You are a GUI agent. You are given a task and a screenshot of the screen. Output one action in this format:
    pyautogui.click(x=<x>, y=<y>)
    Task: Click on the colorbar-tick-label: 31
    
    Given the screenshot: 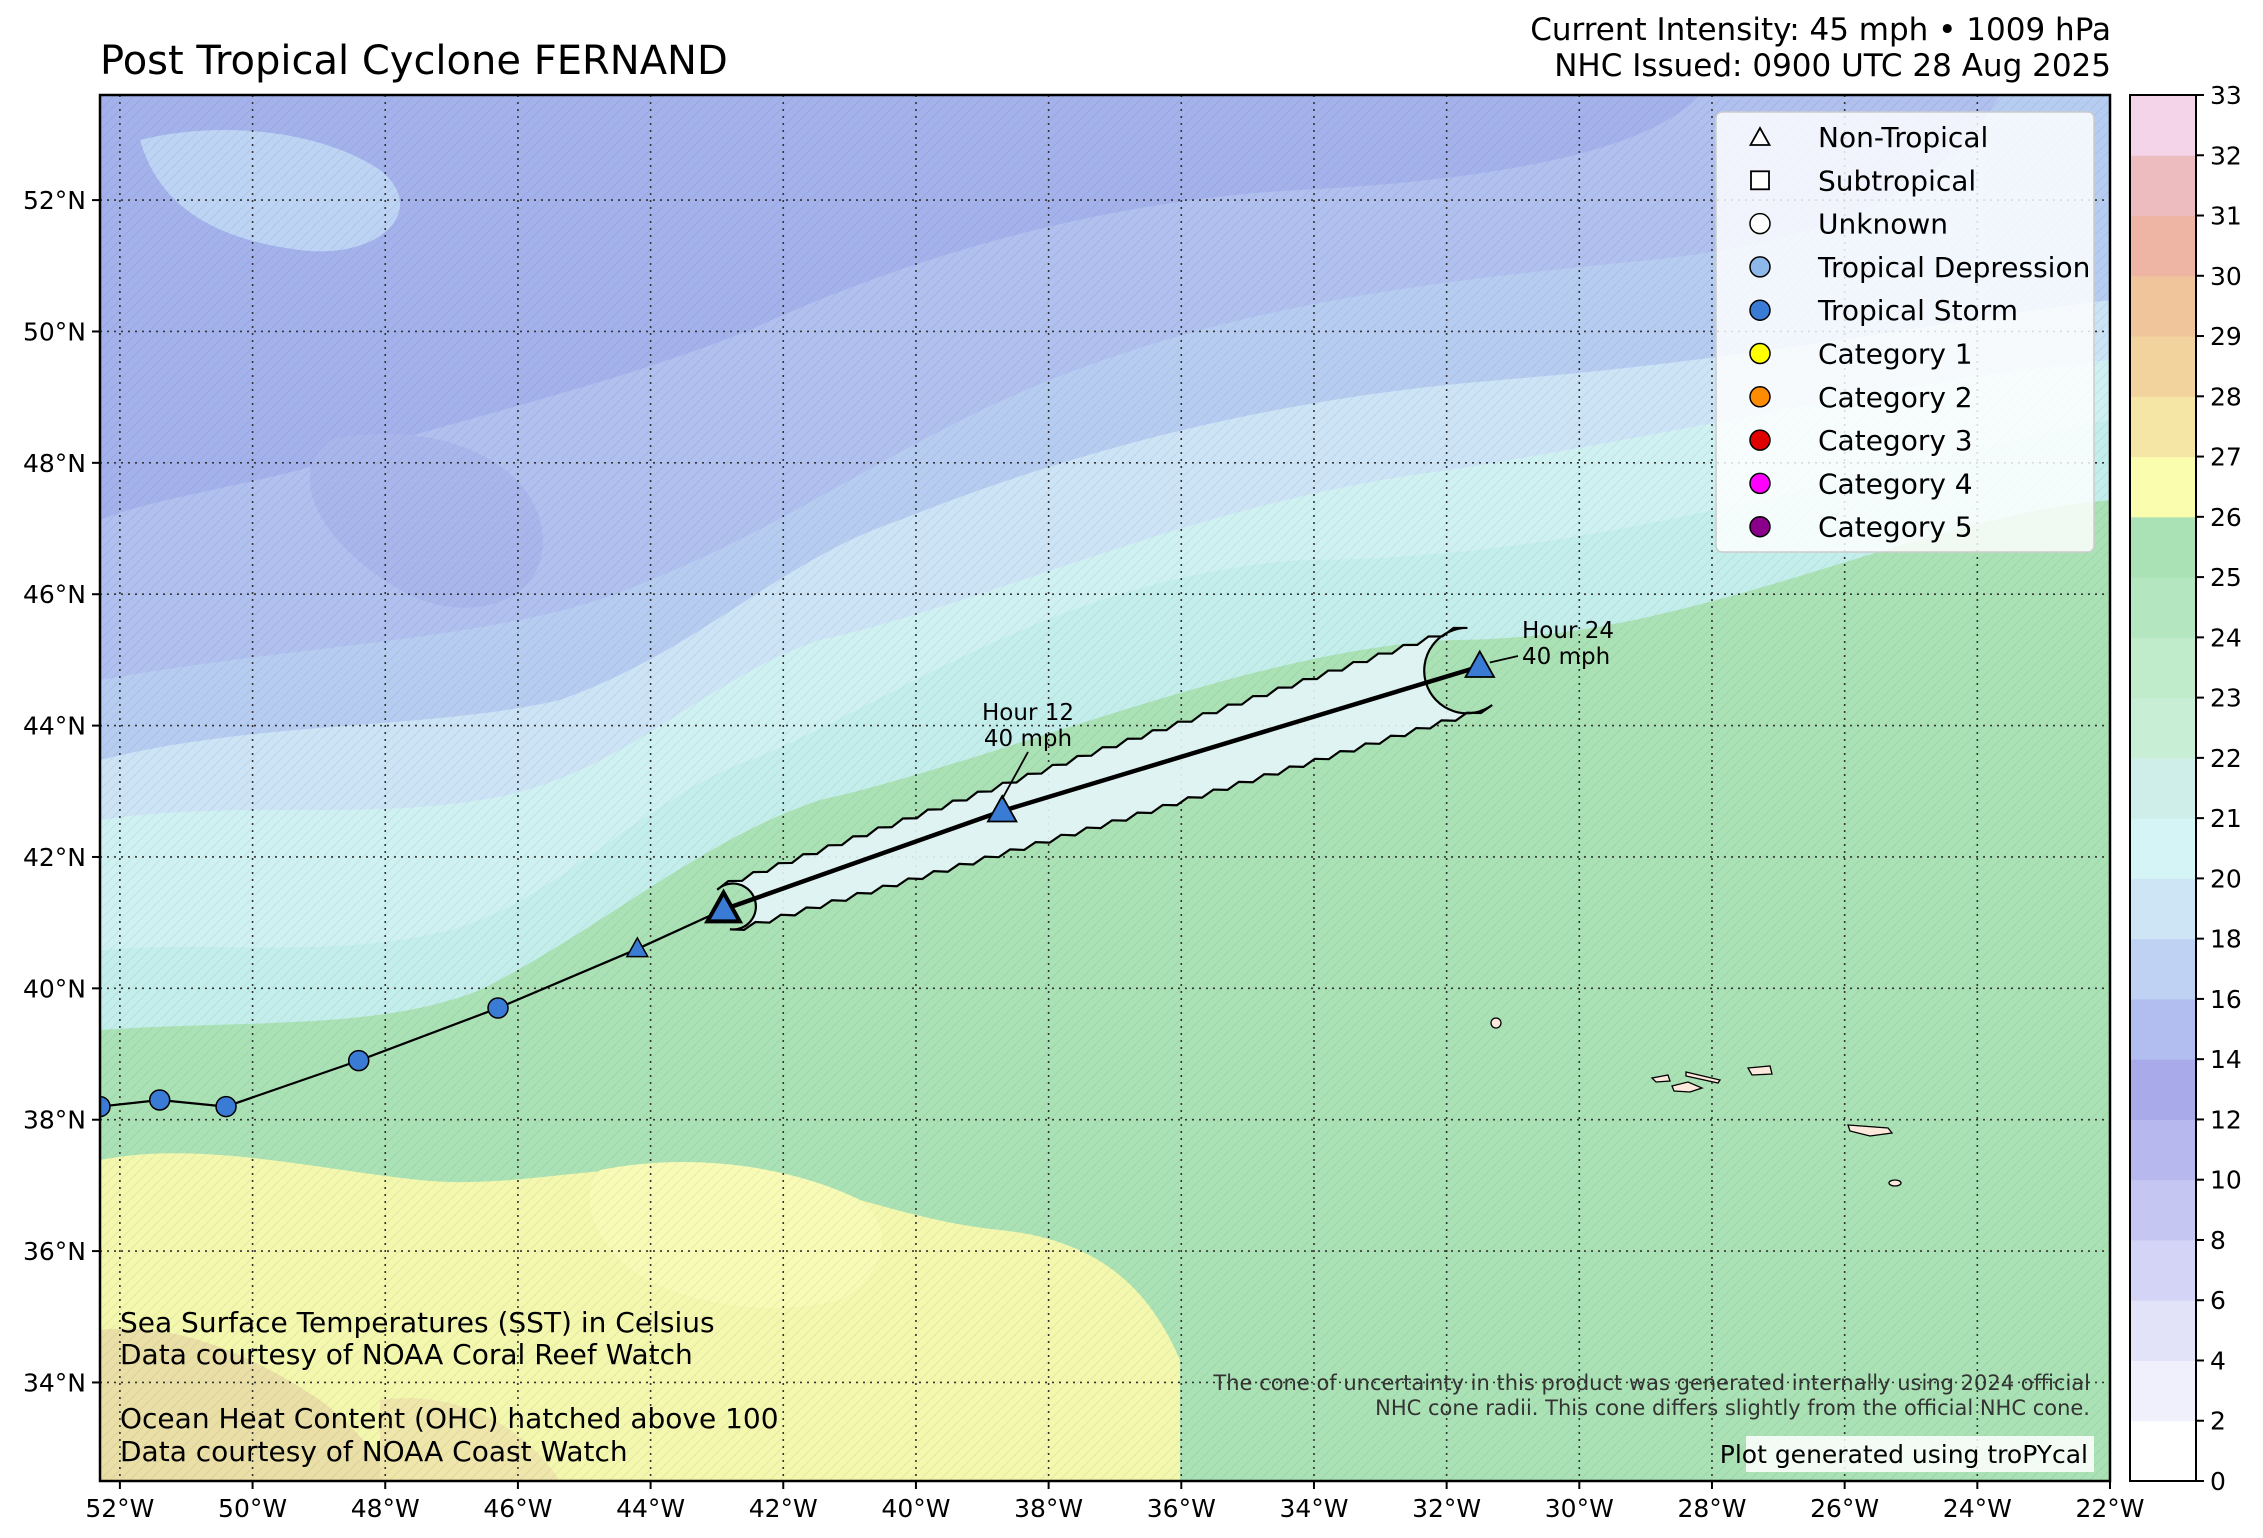 What is the action you would take?
    pyautogui.click(x=2226, y=216)
    